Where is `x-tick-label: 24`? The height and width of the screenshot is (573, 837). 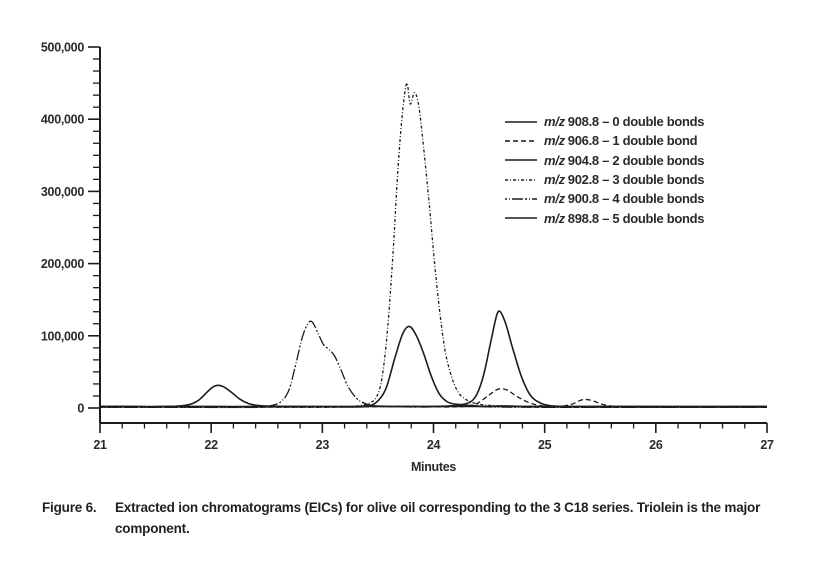 x-tick-label: 24 is located at coordinates (434, 445).